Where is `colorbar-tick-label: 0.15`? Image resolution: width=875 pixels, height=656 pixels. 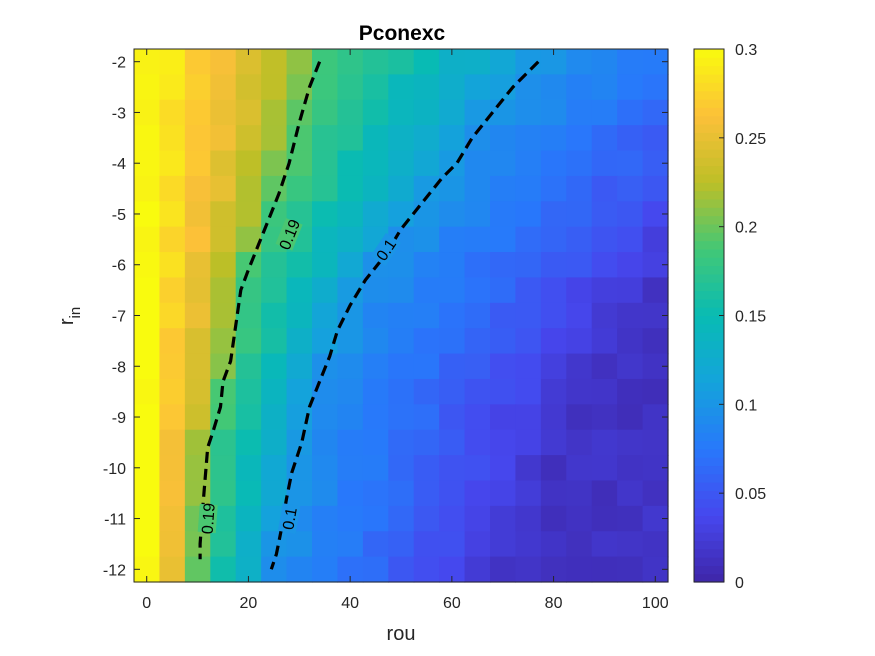
colorbar-tick-label: 0.15 is located at coordinates (750, 317).